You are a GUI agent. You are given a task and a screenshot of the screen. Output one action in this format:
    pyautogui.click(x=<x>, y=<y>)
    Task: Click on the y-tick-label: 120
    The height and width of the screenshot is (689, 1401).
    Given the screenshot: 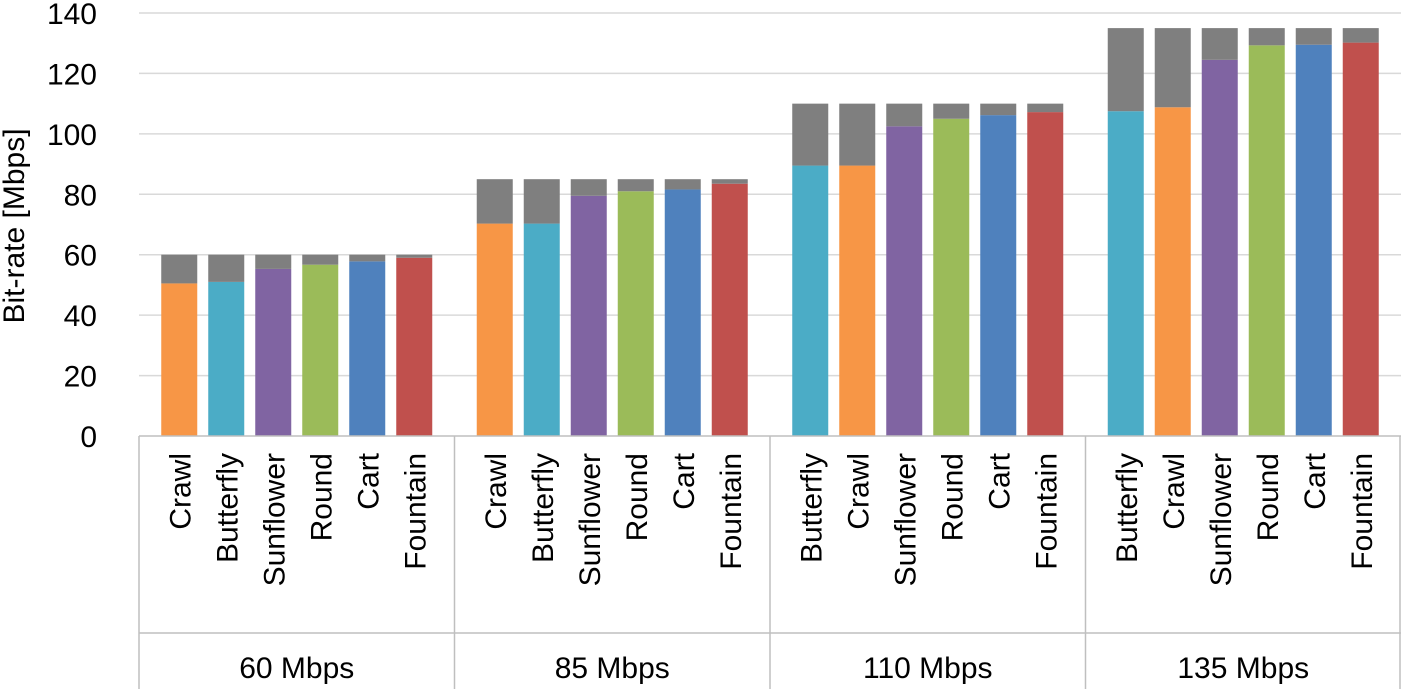 What is the action you would take?
    pyautogui.click(x=72, y=74)
    